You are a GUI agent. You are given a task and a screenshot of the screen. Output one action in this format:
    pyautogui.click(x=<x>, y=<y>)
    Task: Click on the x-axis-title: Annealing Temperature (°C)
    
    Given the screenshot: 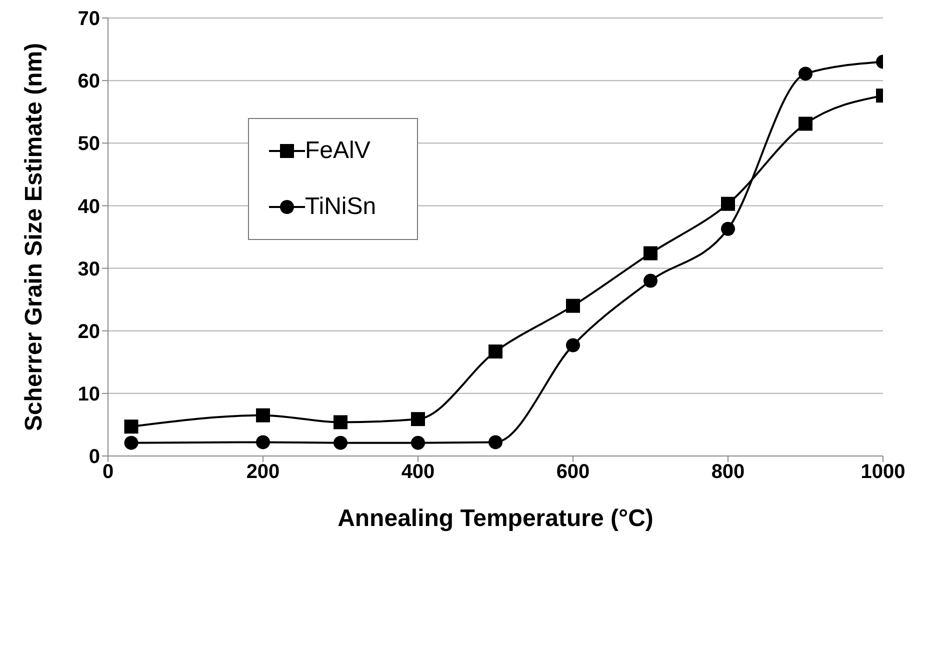 What is the action you would take?
    pyautogui.click(x=496, y=518)
    